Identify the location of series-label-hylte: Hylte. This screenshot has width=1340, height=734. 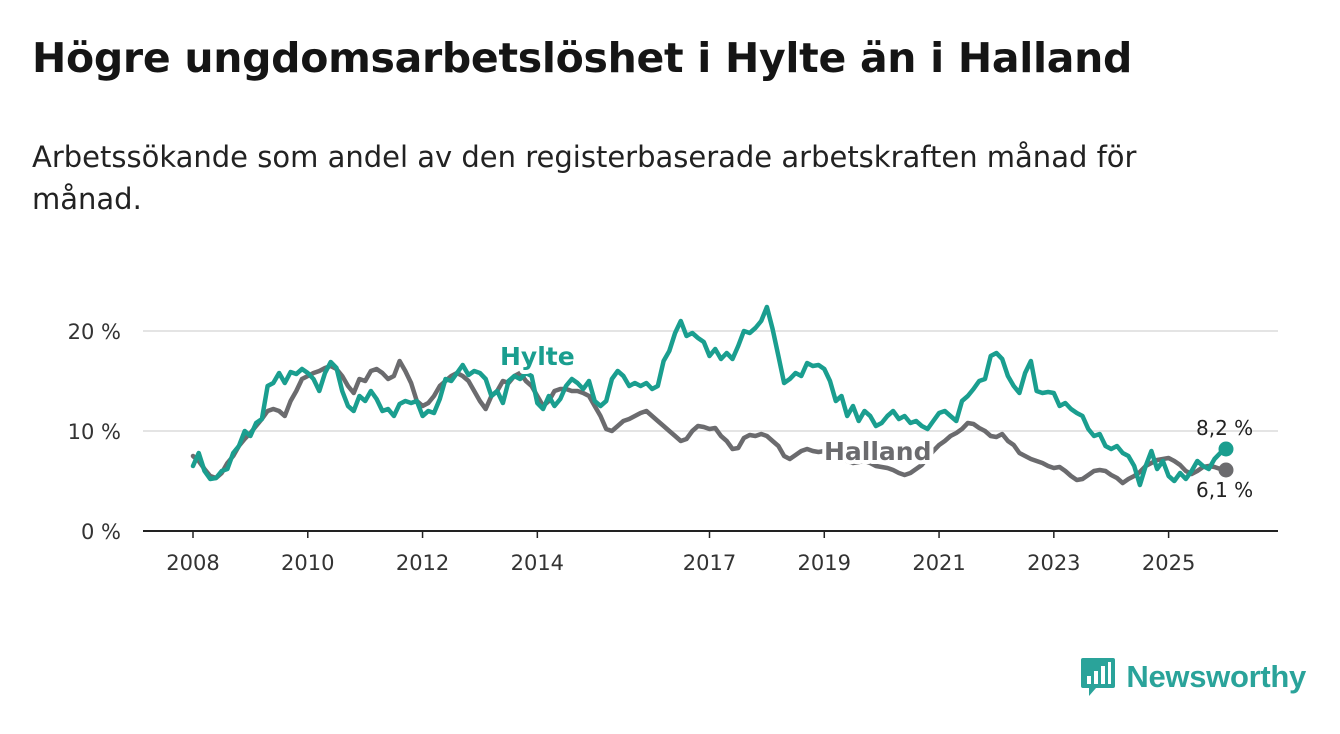
(537, 356).